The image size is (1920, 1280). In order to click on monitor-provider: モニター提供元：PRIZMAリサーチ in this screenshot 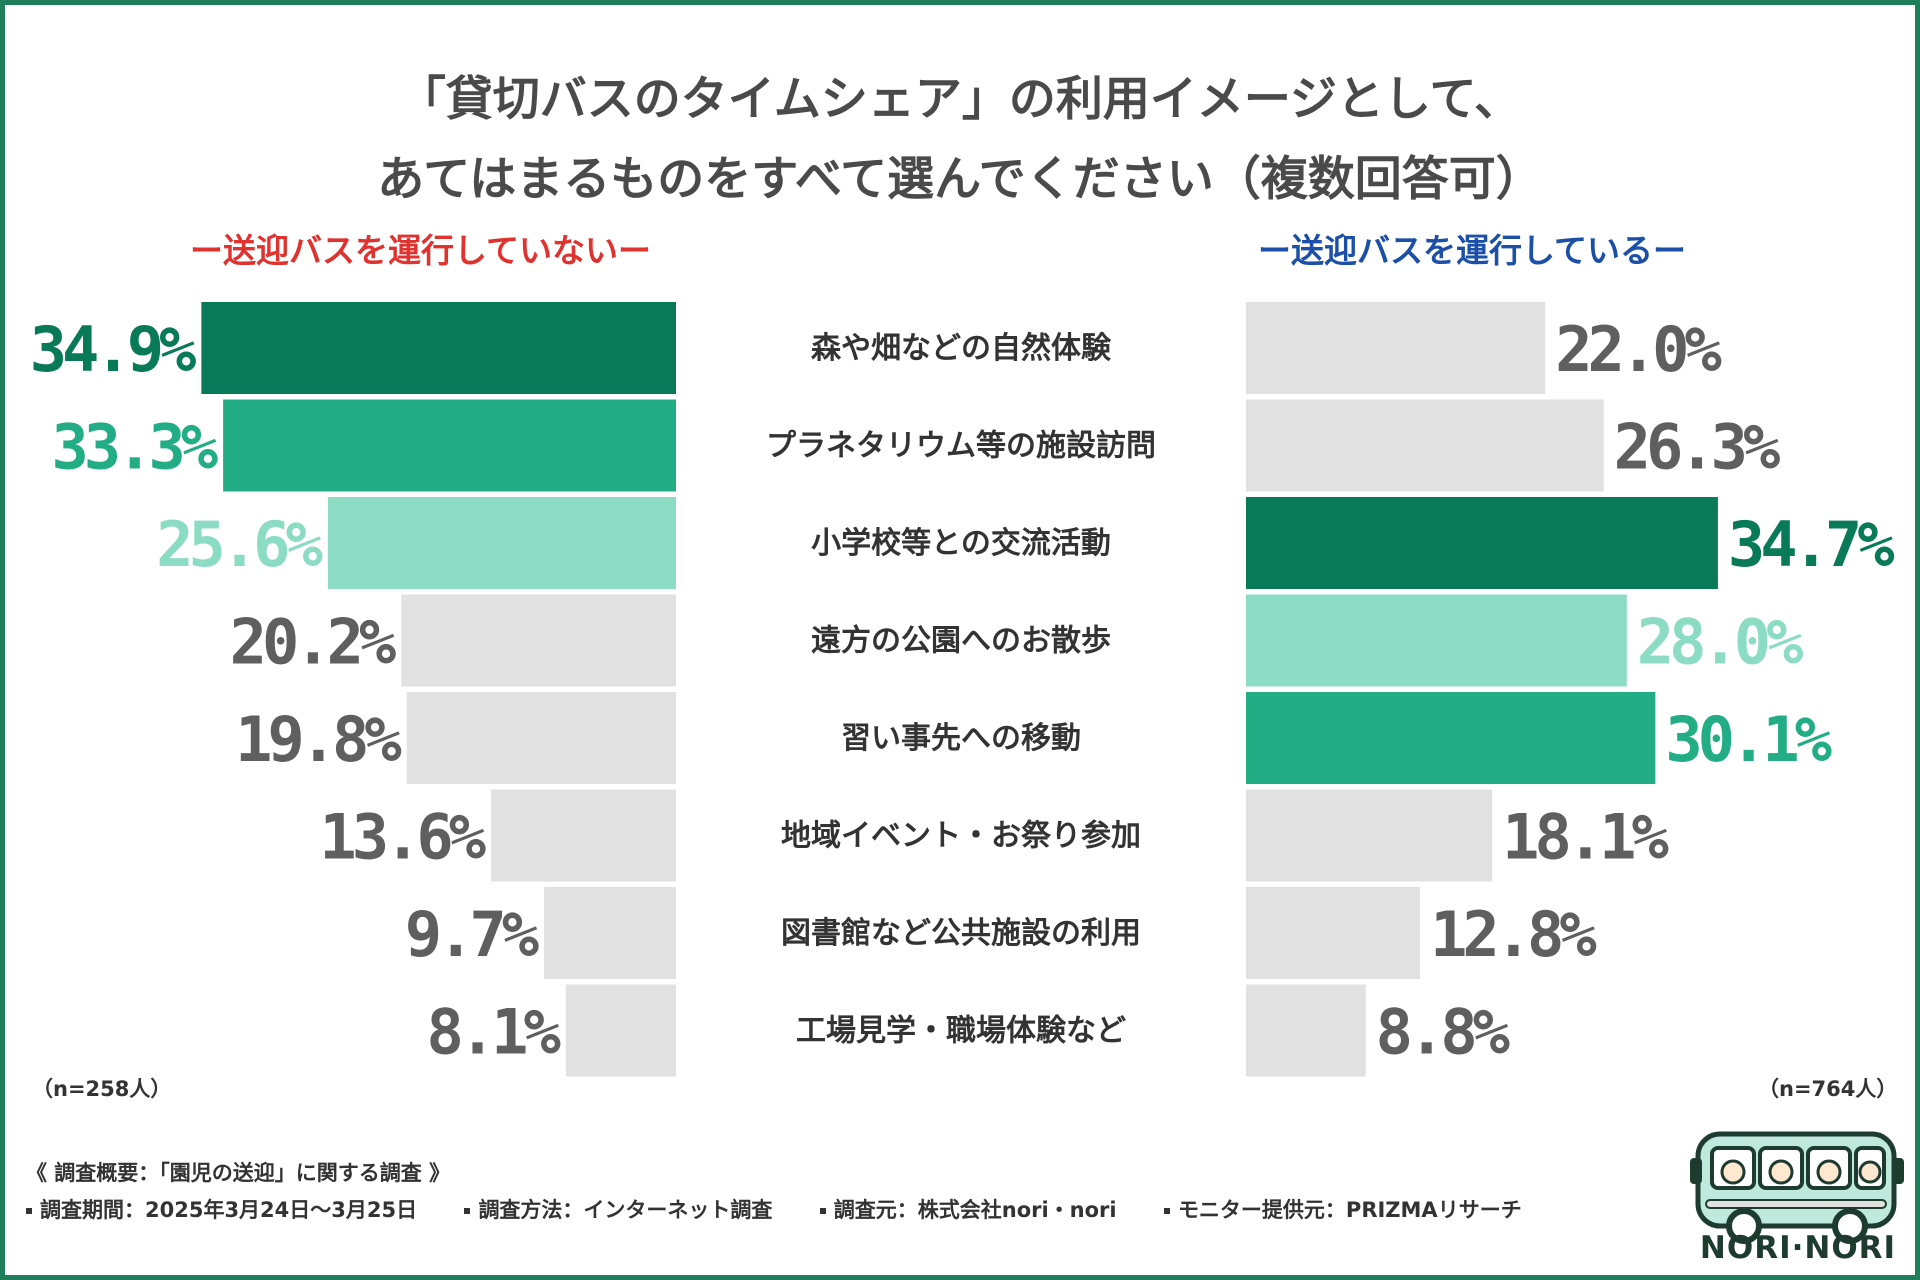, I will do `click(1342, 1209)`.